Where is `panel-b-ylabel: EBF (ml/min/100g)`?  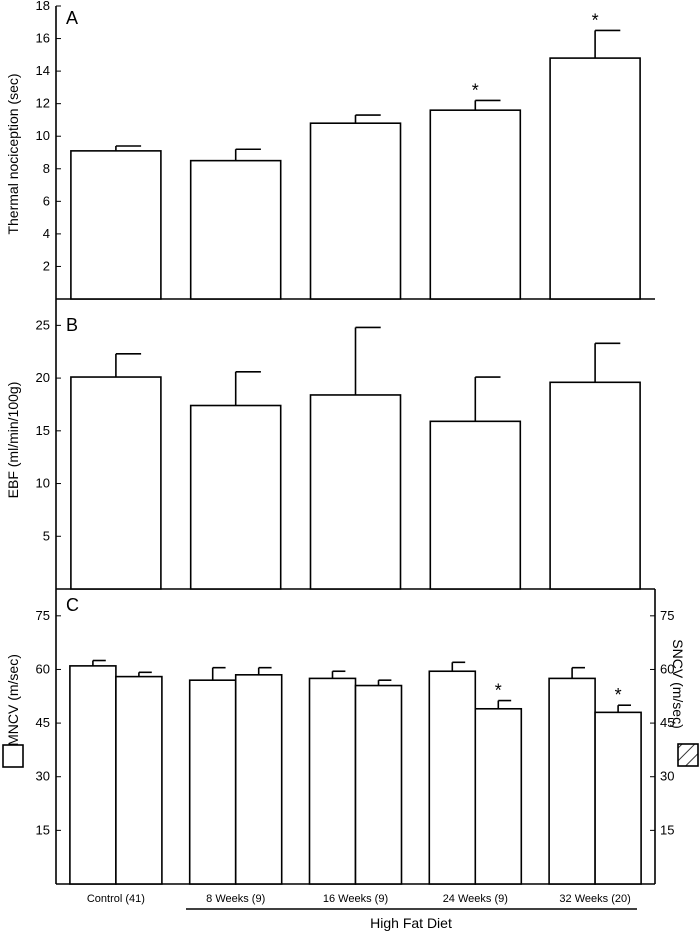
panel-b-ylabel: EBF (ml/min/100g) is located at coordinates (13, 440).